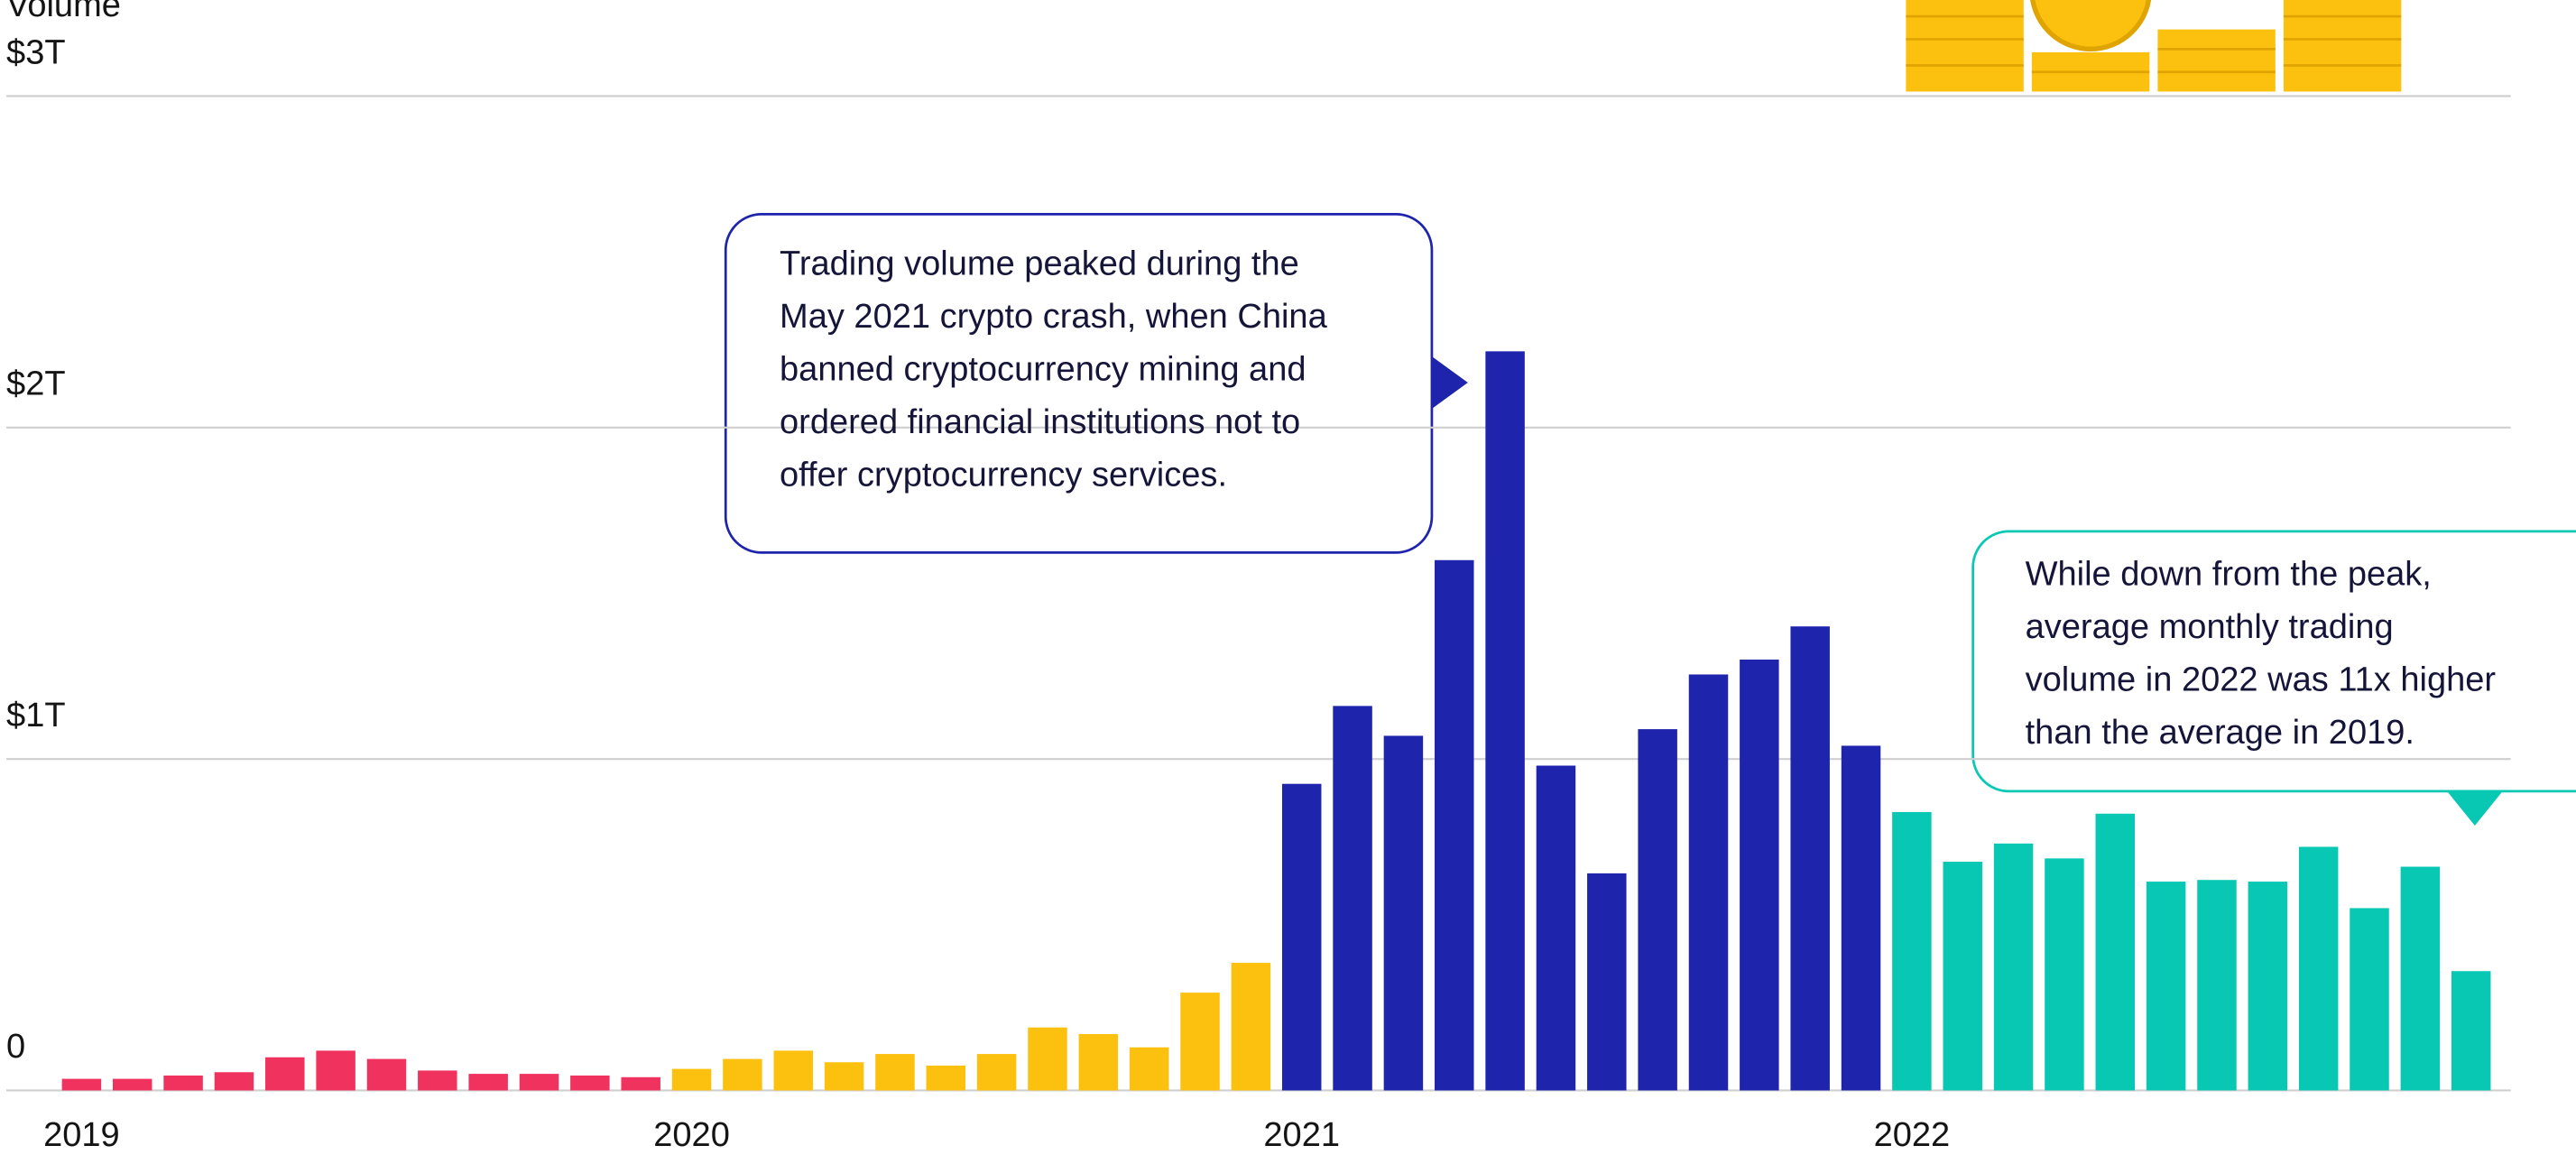 The image size is (2576, 1164). Describe the element at coordinates (1301, 1135) in the screenshot. I see `x-tick-label: 2021` at that location.